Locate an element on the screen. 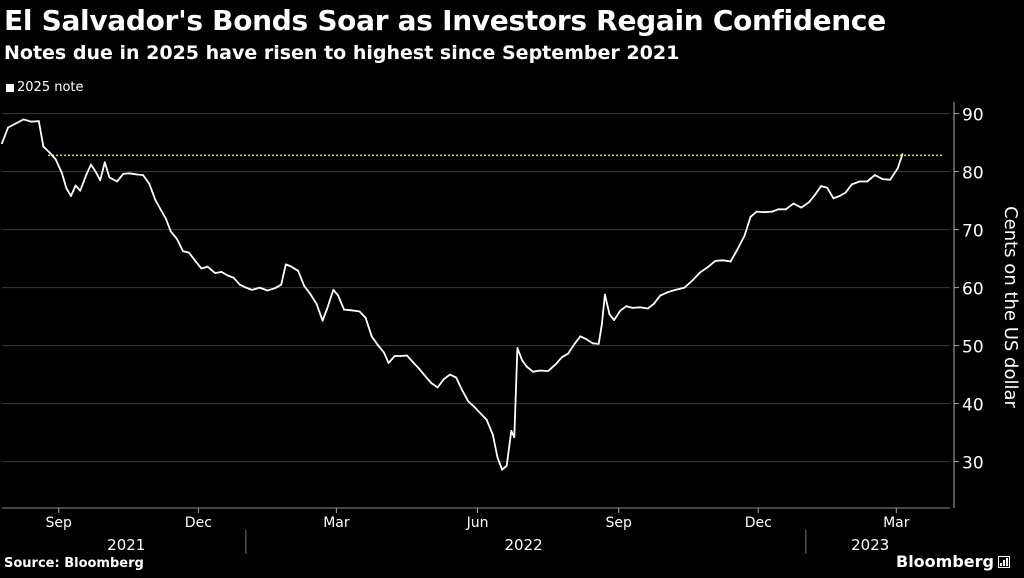  year-label: 2022 is located at coordinates (523, 545).